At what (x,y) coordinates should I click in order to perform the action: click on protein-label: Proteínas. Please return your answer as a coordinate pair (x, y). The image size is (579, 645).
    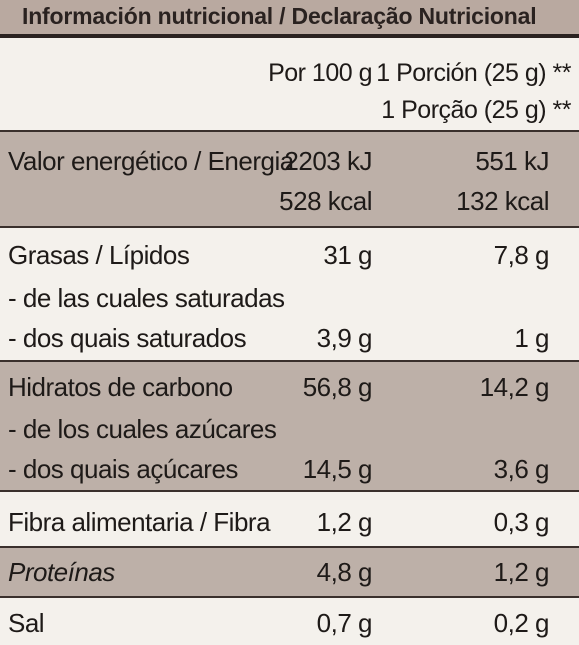
    Looking at the image, I should click on (61, 572).